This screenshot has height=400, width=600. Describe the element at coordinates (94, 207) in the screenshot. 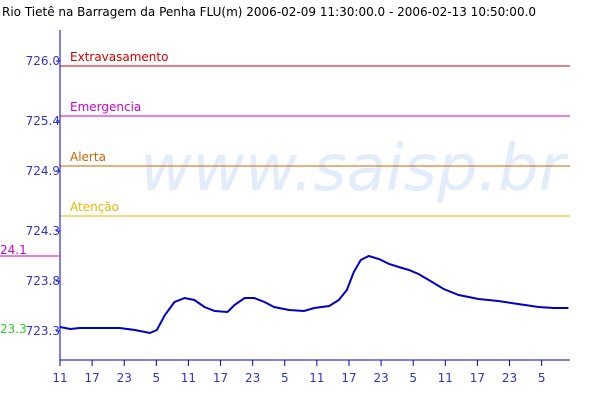

I see `threshold-label: Atenção` at that location.